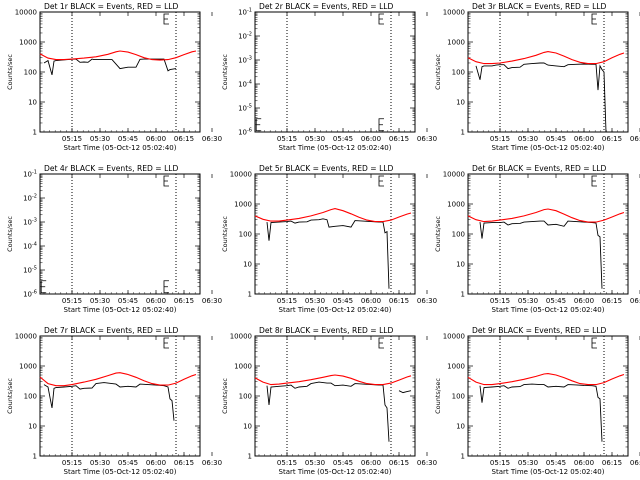 The width and height of the screenshot is (640, 480). I want to click on panel-title: Det 7r BLACK = Events, RED = LLD, so click(111, 330).